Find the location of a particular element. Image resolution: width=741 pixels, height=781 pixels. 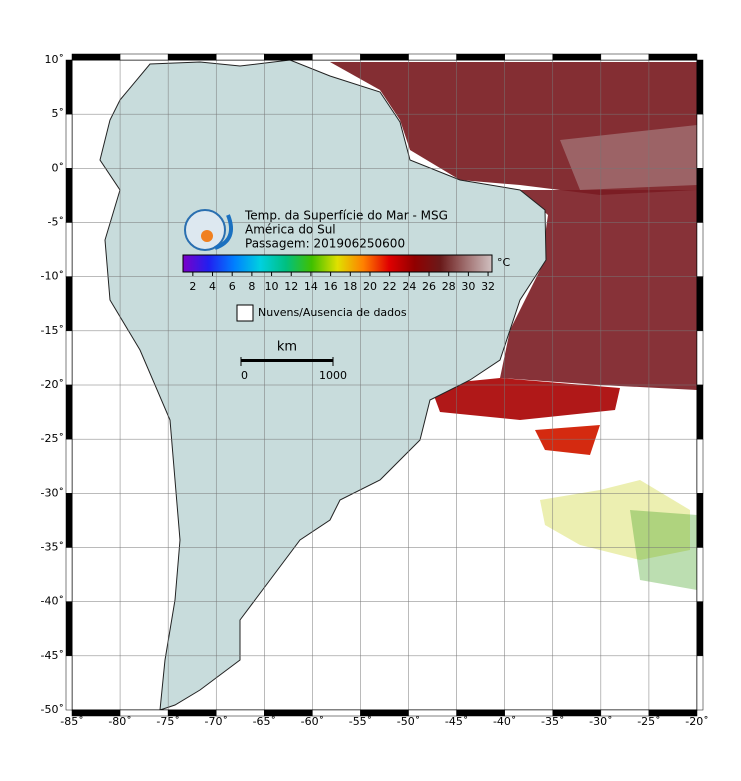

colorbar-tick-label: 22 is located at coordinates (390, 286).